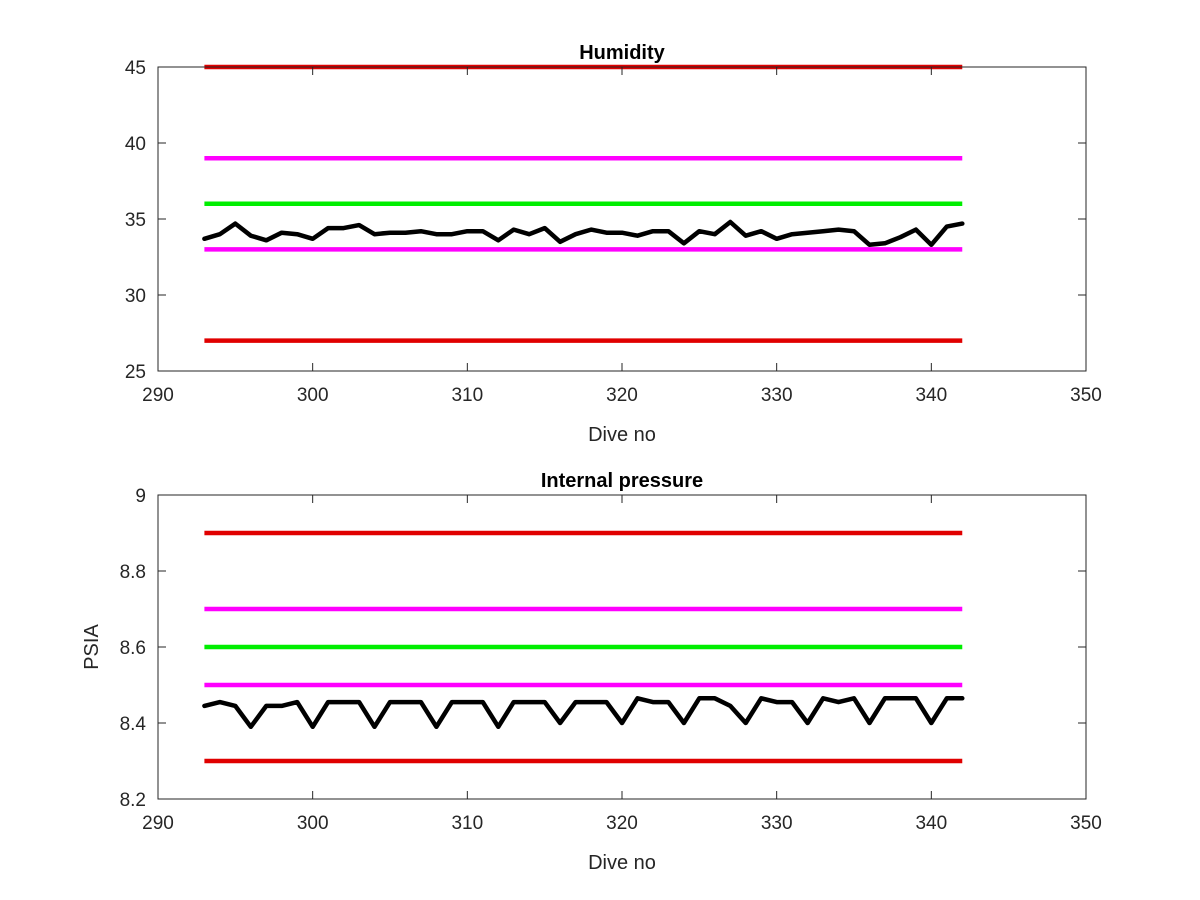 This screenshot has width=1200, height=900. I want to click on chart-title: Humidity, so click(622, 53).